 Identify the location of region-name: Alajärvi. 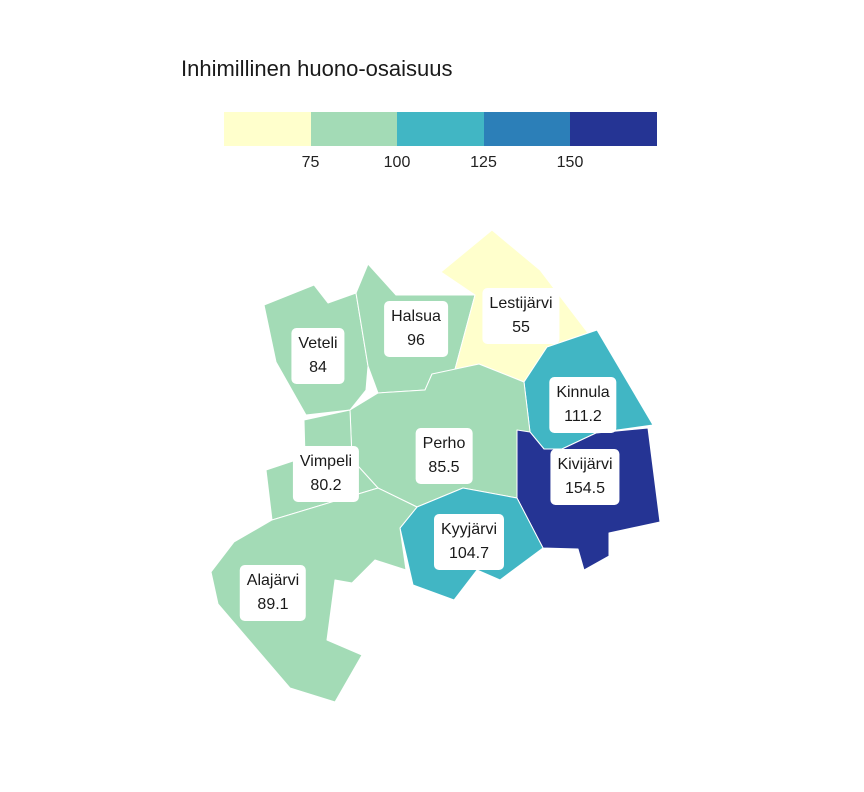
(273, 580).